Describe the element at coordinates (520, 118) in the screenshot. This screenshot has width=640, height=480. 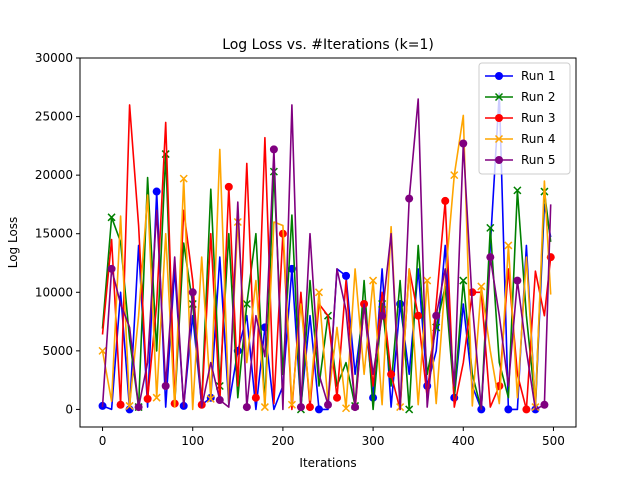
I see `legend-item: Run 3` at that location.